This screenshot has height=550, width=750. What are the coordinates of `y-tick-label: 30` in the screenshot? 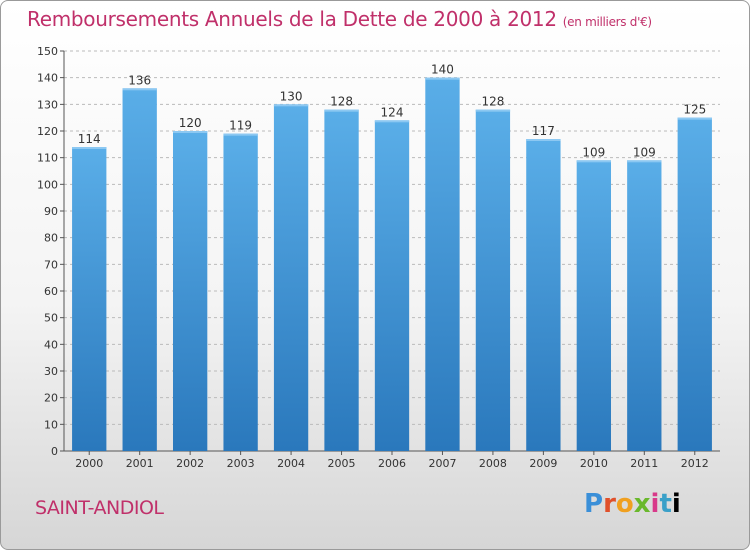 It's located at (51, 371).